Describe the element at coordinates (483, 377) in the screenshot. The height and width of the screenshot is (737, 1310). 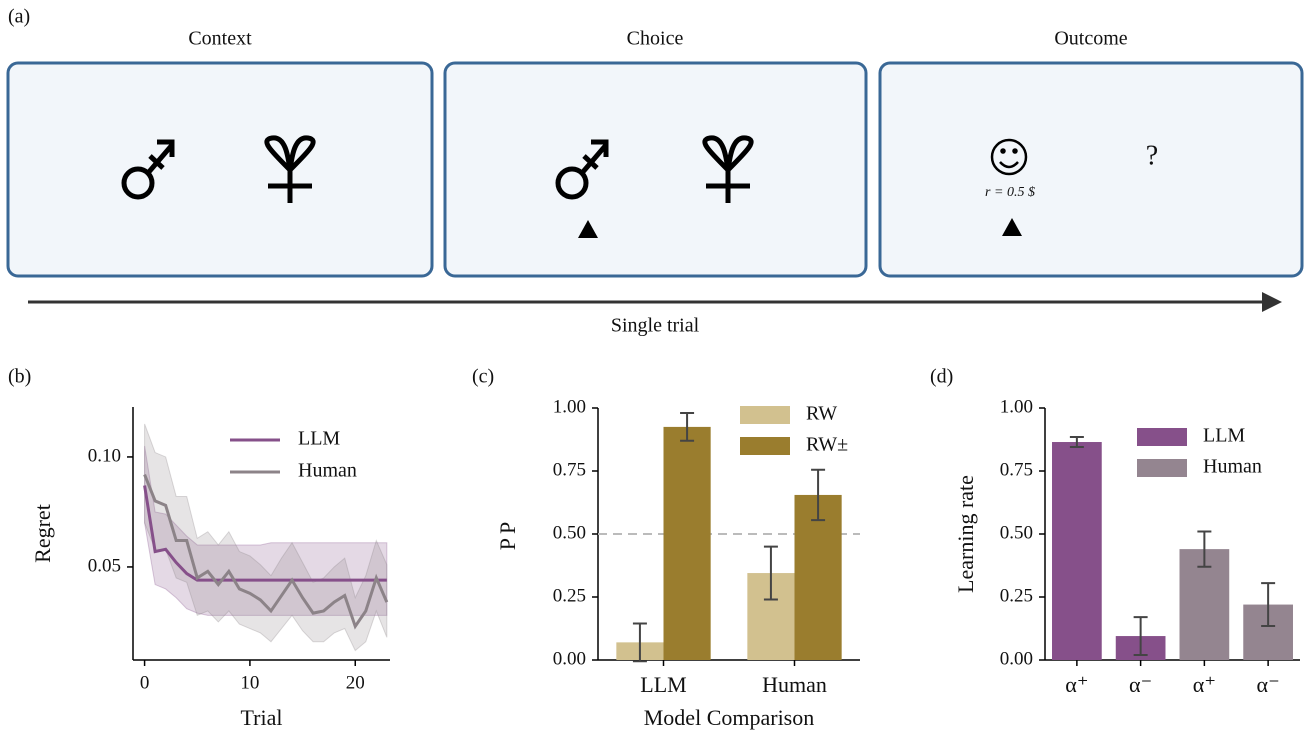
I see `panel-label: (c)` at that location.